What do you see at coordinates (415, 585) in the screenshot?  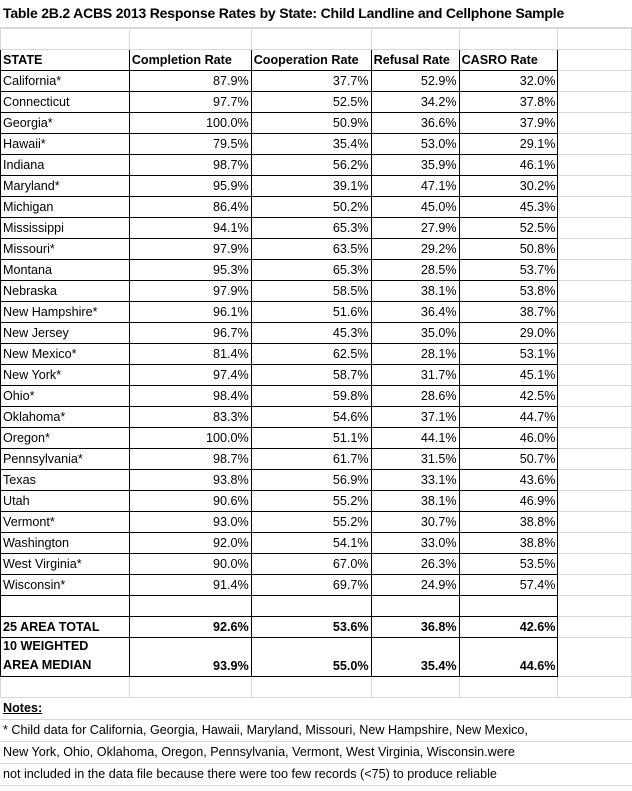 I see `refusal-cell: 24.9%` at bounding box center [415, 585].